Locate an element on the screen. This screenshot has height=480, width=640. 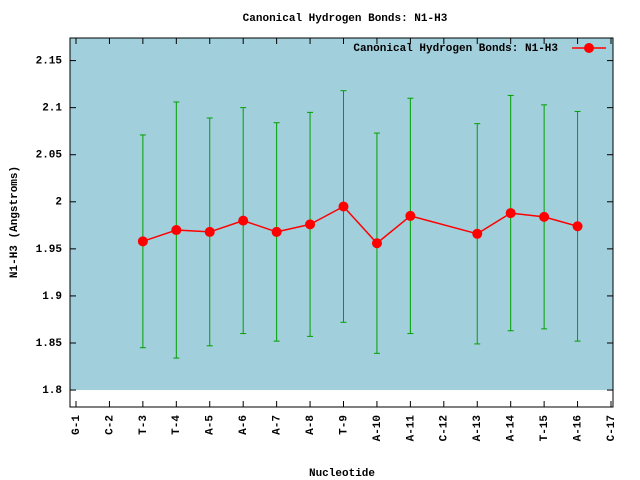
x-tick-label: A-13 is located at coordinates (478, 428).